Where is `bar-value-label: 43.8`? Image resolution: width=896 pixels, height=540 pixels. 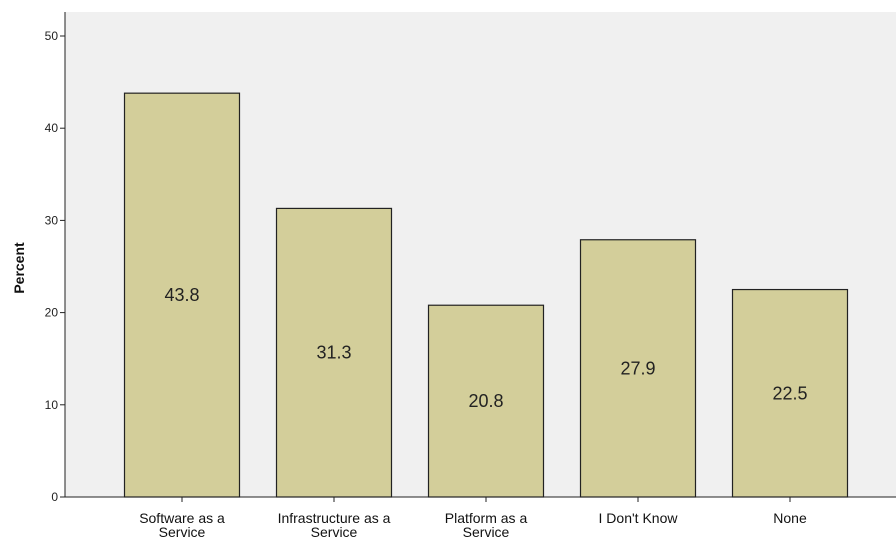
bar-value-label: 43.8 is located at coordinates (181, 295).